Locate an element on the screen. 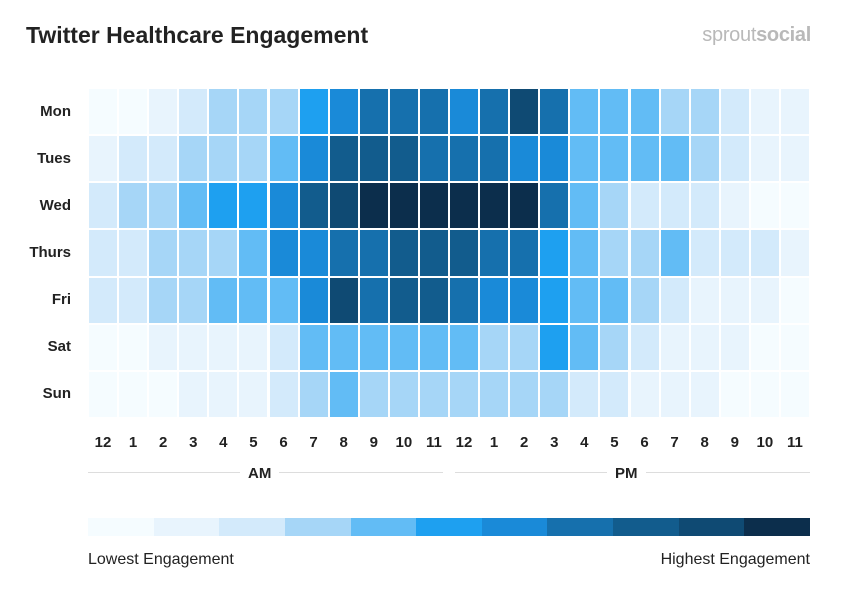 This screenshot has height=600, width=847. column-label: 12 is located at coordinates (103, 442).